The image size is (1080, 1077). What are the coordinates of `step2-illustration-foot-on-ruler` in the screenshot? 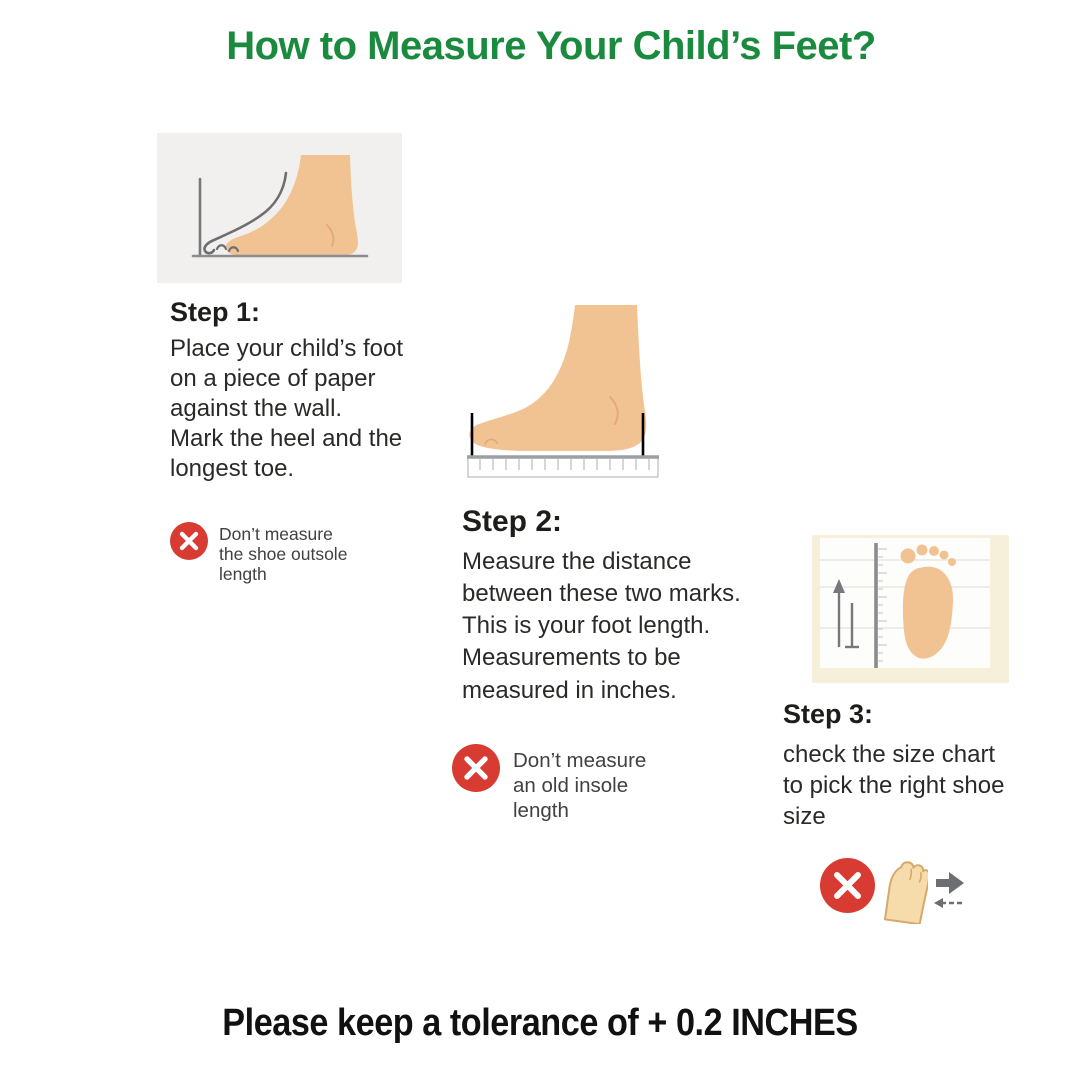 It's located at (559, 394).